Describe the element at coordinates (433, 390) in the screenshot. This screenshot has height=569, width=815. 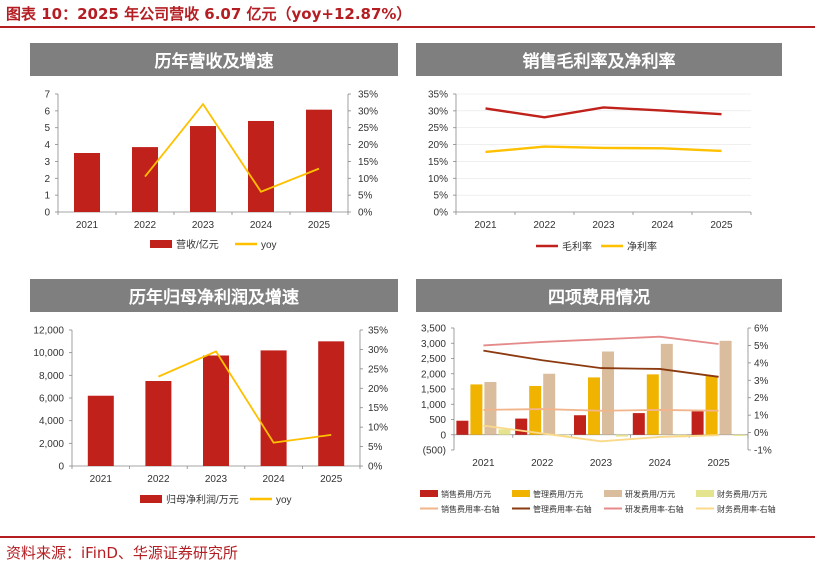
I see `y-tick-label-left: 1,500` at that location.